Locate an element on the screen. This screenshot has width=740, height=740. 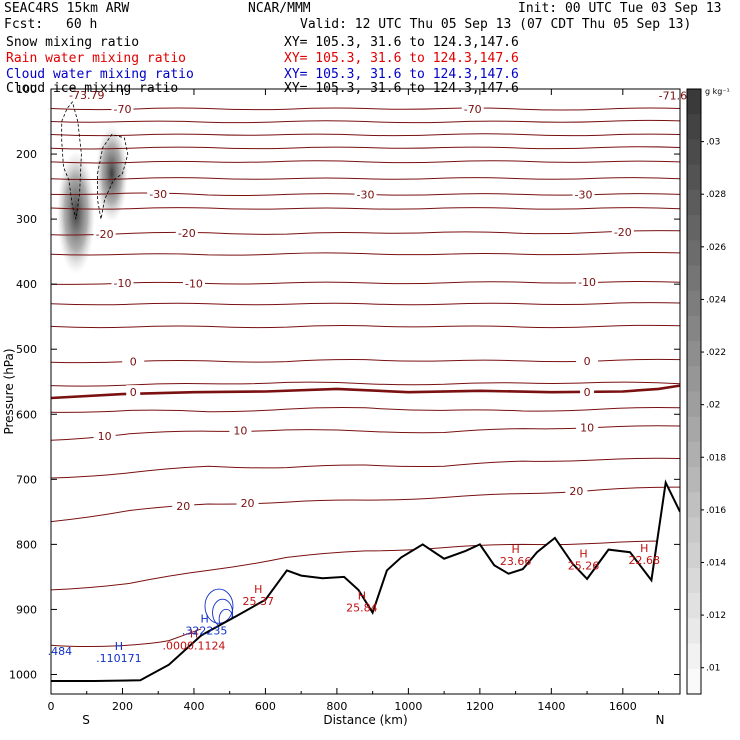
colorbar-label: .012 is located at coordinates (716, 616).